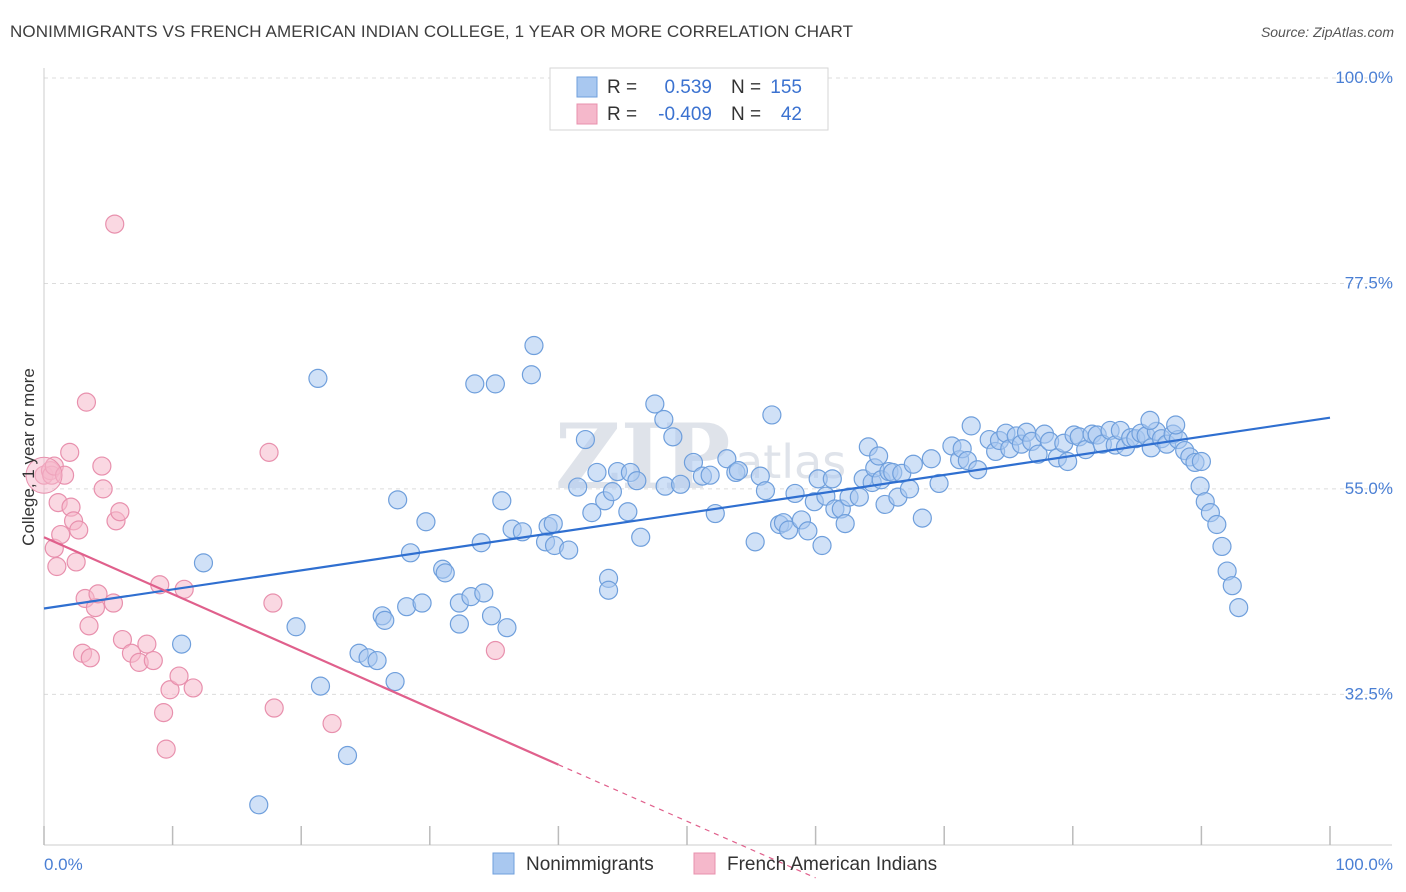 The height and width of the screenshot is (892, 1406). Describe the element at coordinates (689, 99) in the screenshot. I see `stats-box: R = 0.539 N = 155 R = -0.409 N = 42` at that location.